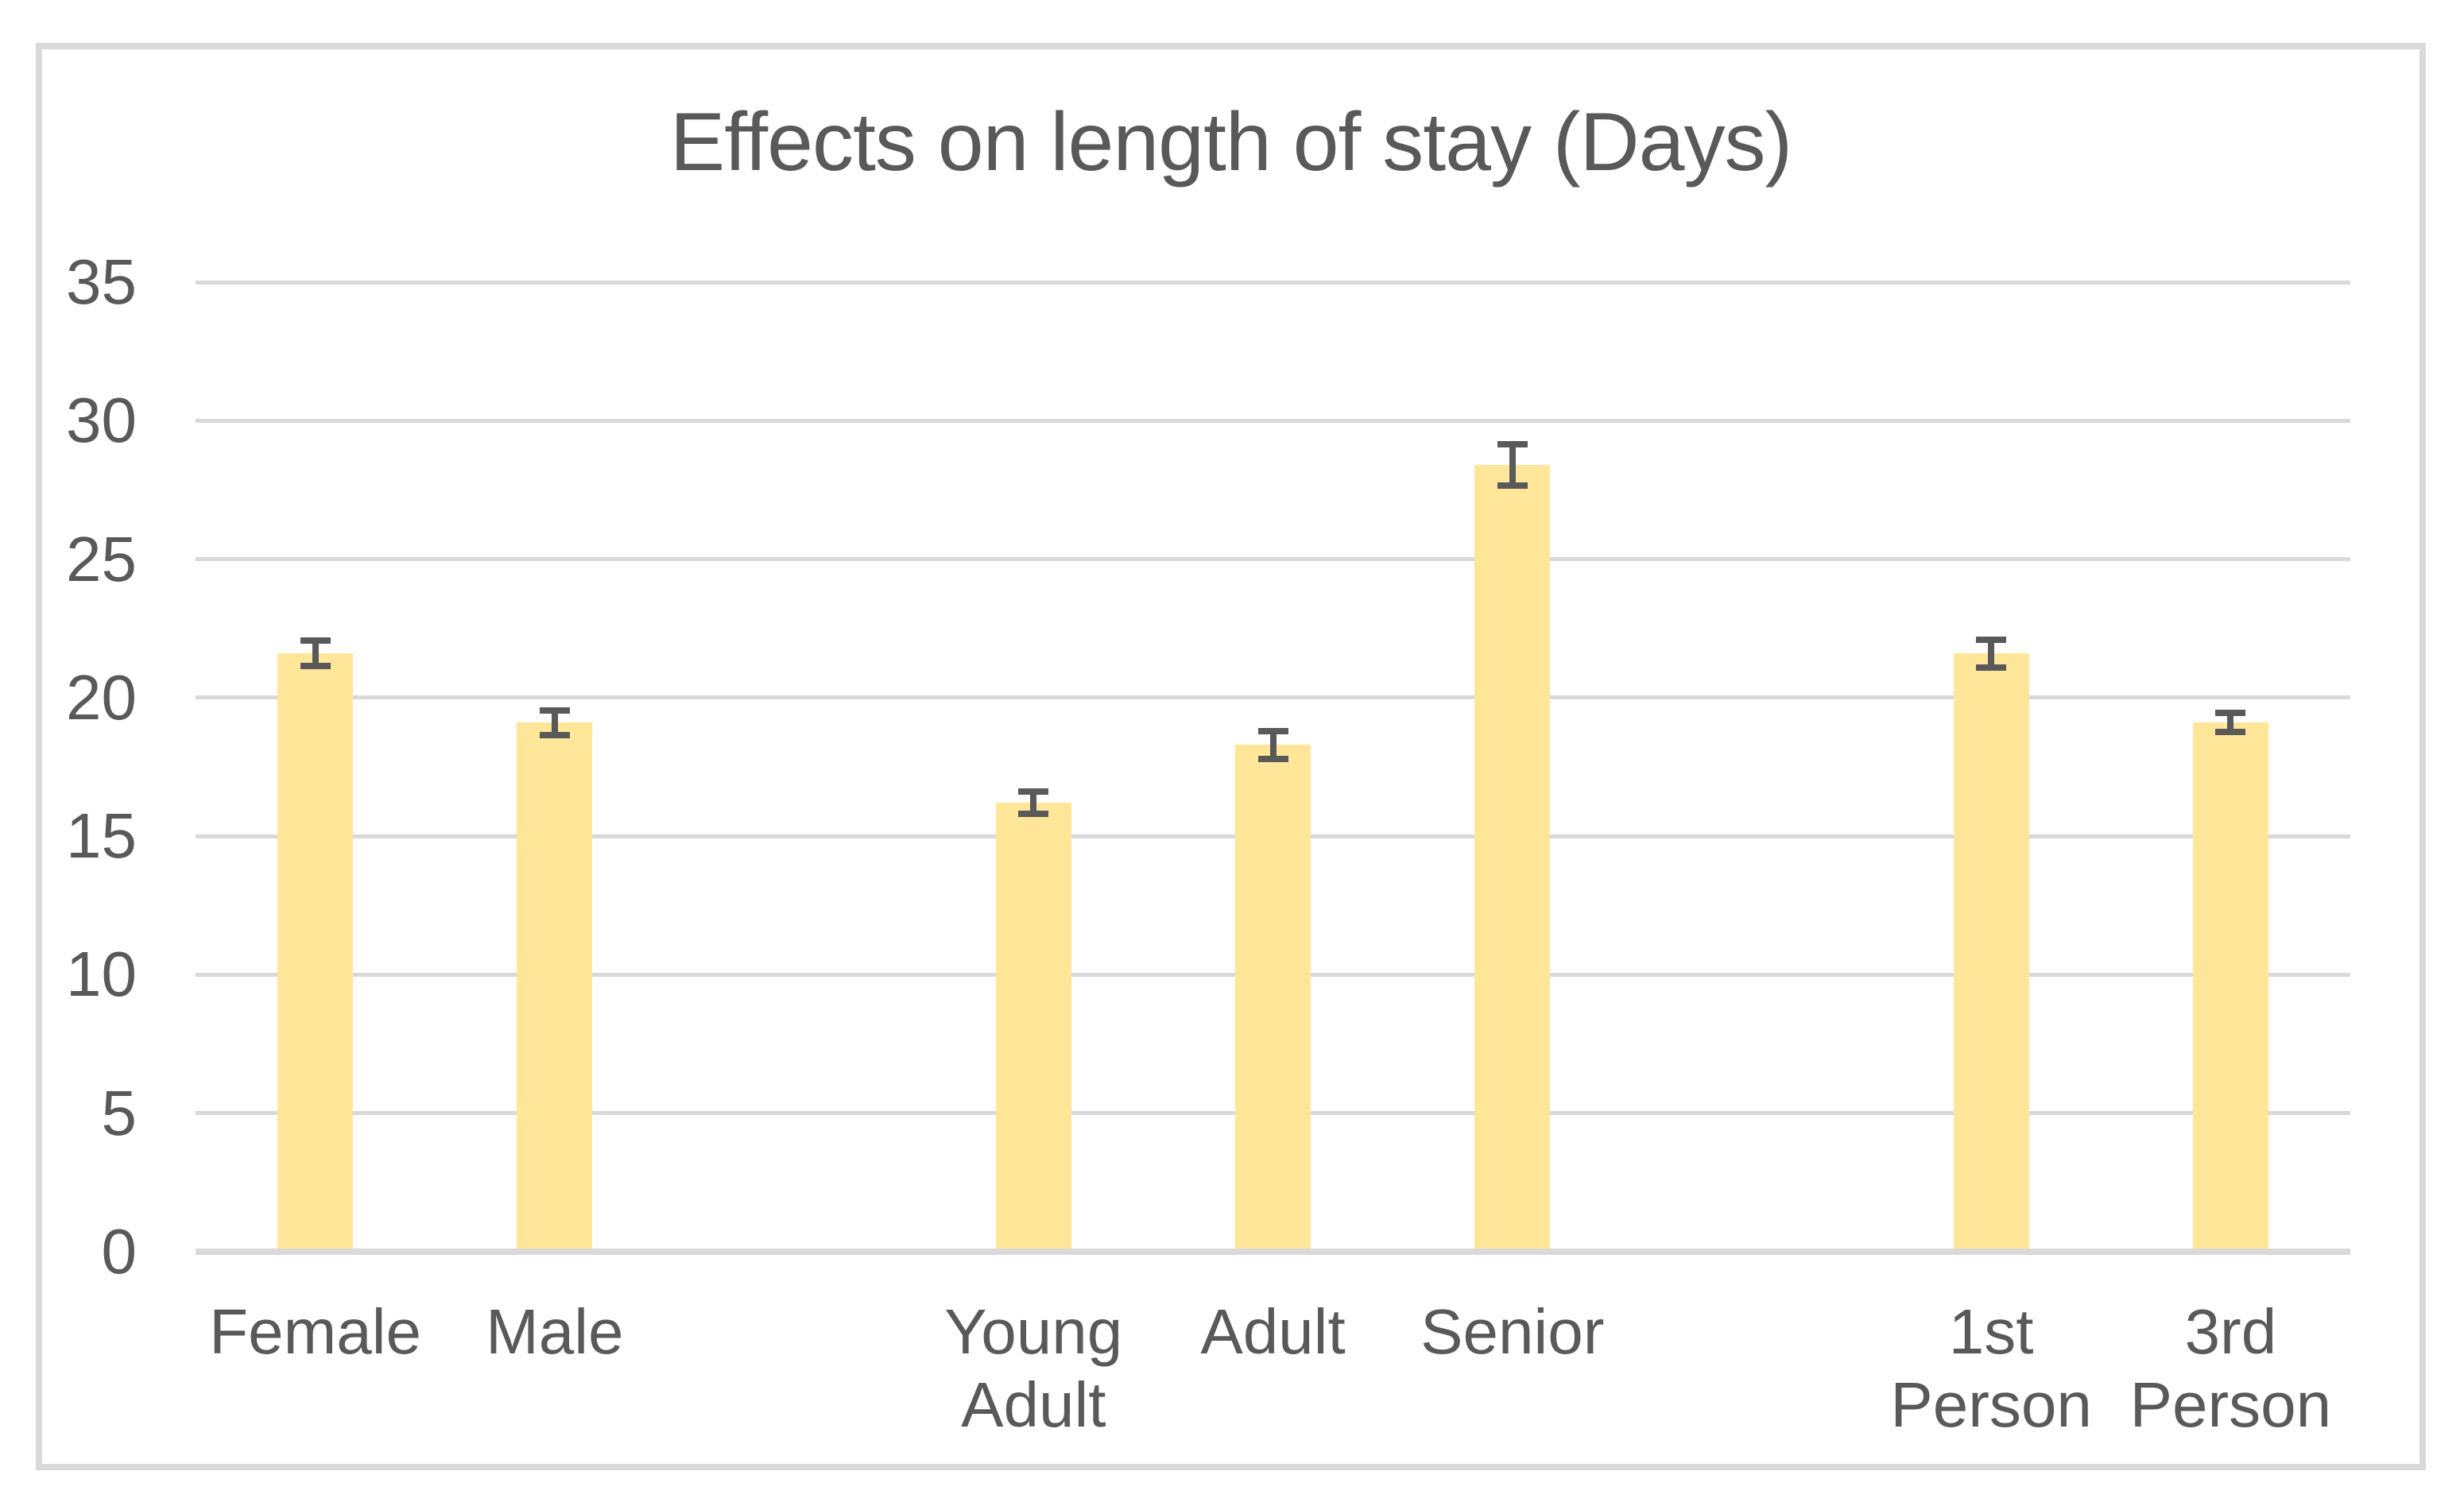  I want to click on error-bar-cap-top-male, so click(554, 710).